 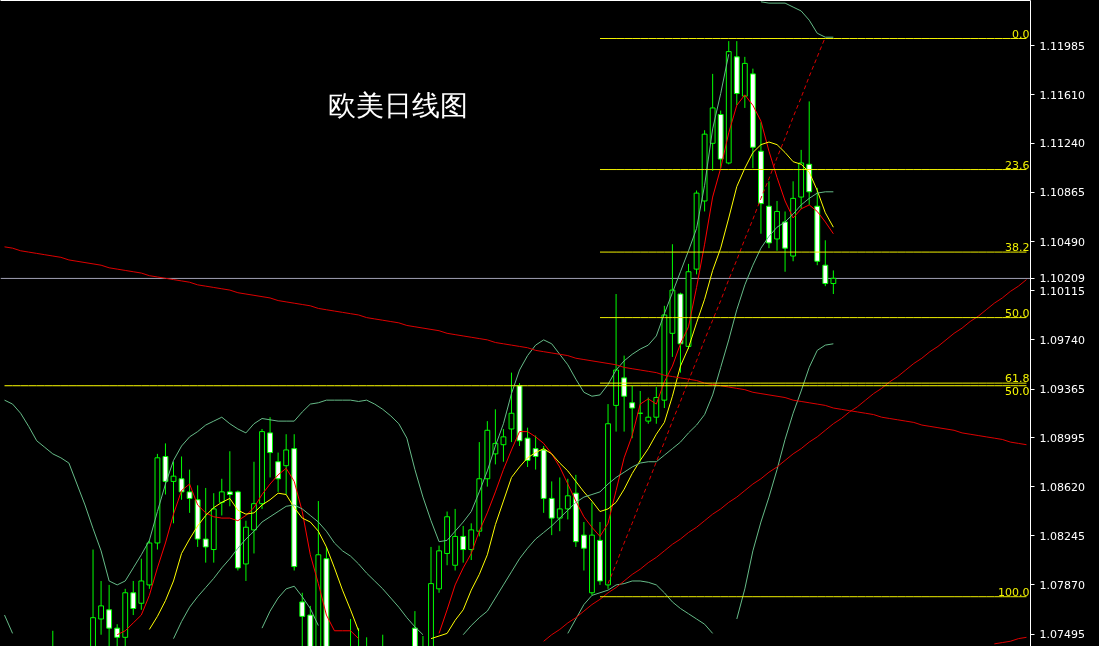 I want to click on y-tick-label: 1.10490, so click(x=1062, y=242).